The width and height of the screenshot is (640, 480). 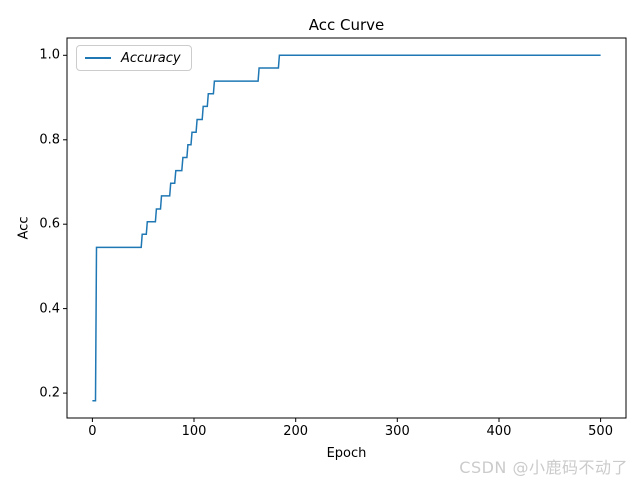 What do you see at coordinates (98, 58) in the screenshot?
I see `legend-line-sample-icon` at bounding box center [98, 58].